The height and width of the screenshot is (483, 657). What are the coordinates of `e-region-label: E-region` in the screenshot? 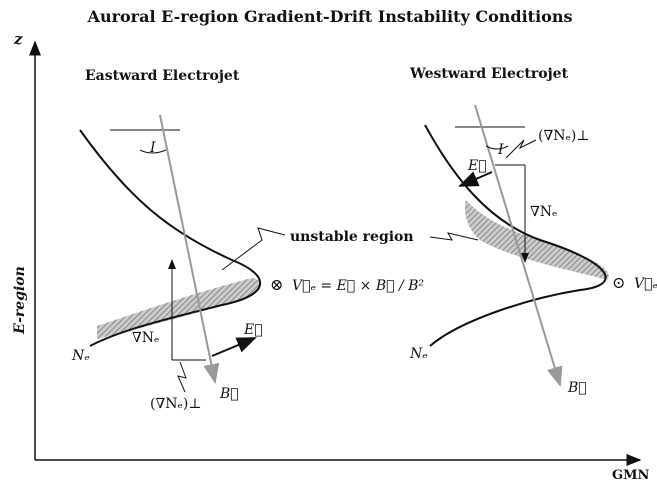 It's located at (20, 300).